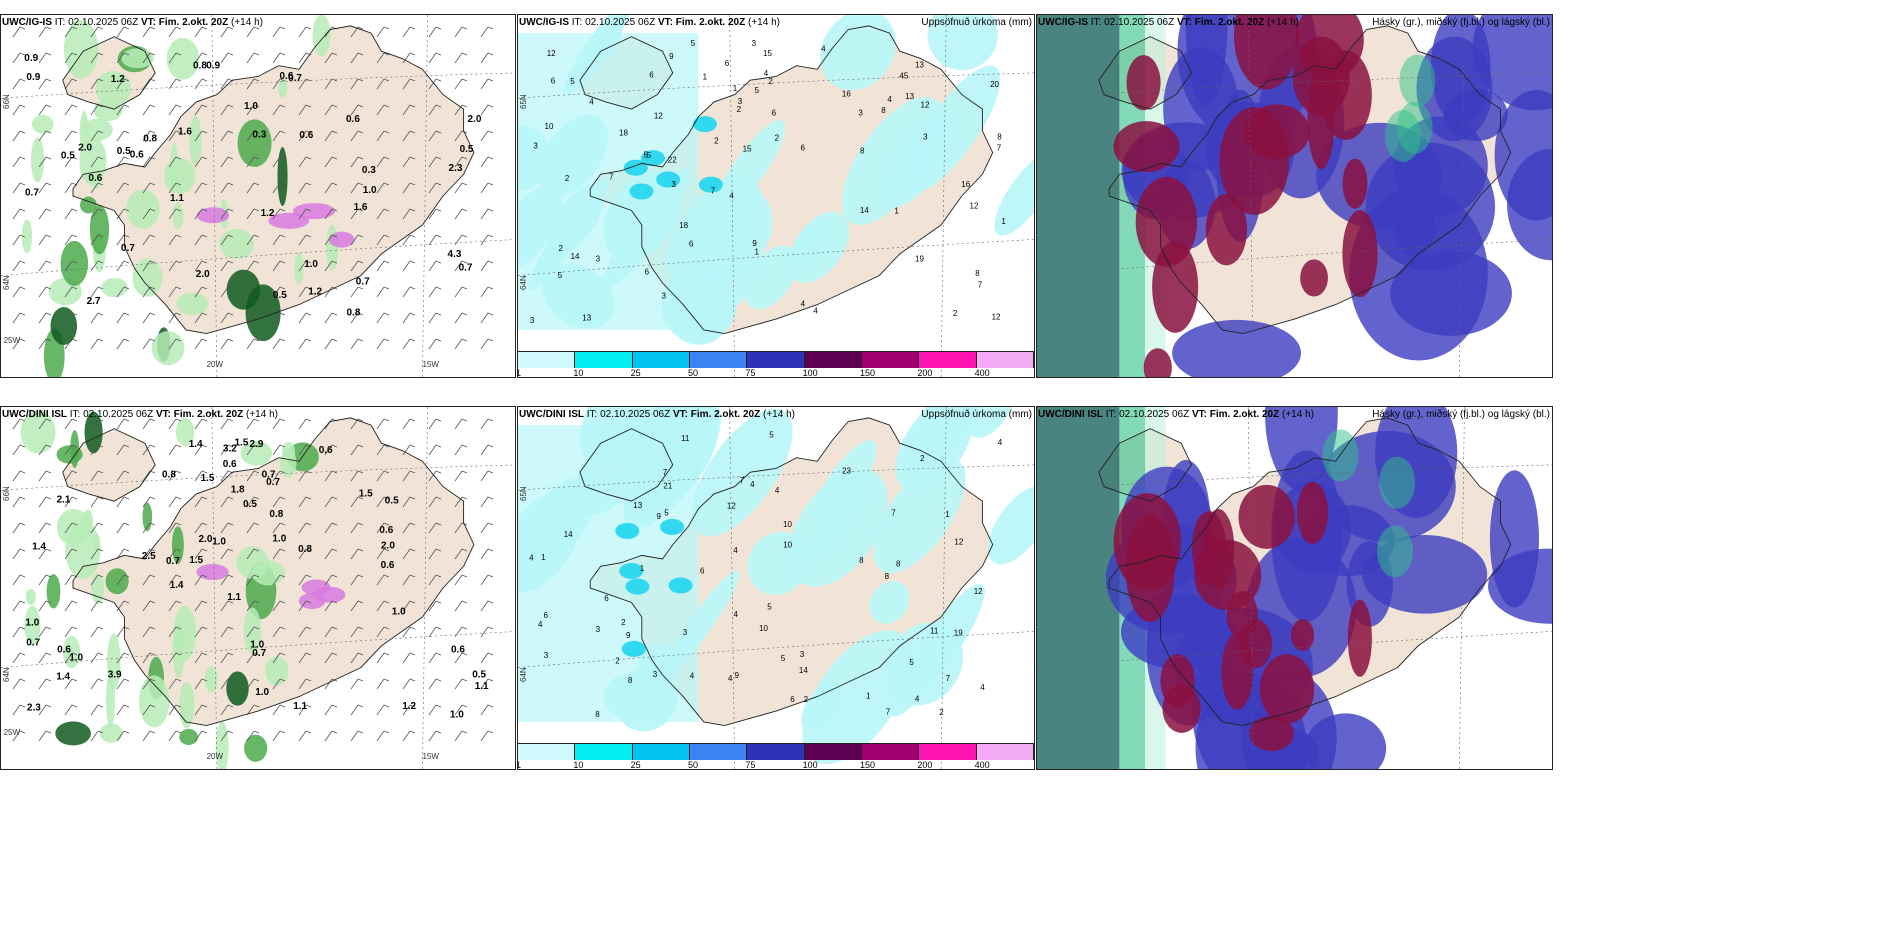 The height and width of the screenshot is (950, 1900). Describe the element at coordinates (1294, 196) in the screenshot. I see `graticule` at that location.